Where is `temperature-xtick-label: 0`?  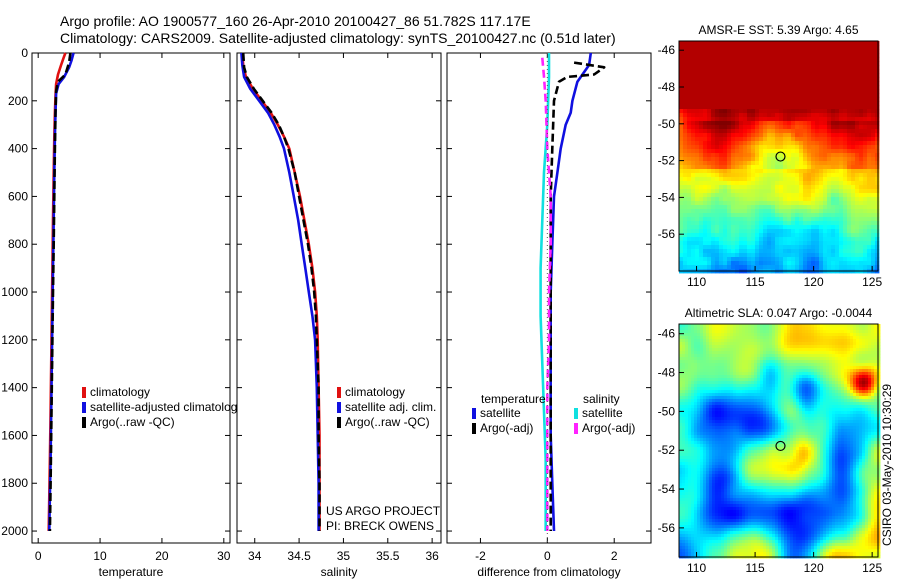 temperature-xtick-label: 0 is located at coordinates (38, 556).